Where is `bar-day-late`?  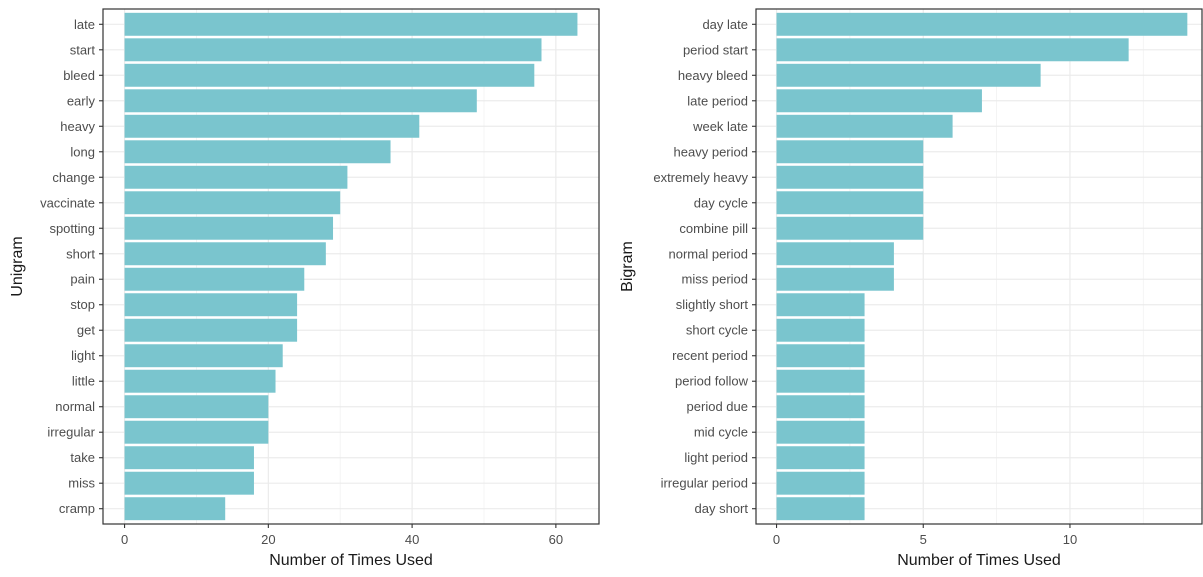
bar-day-late is located at coordinates (982, 24).